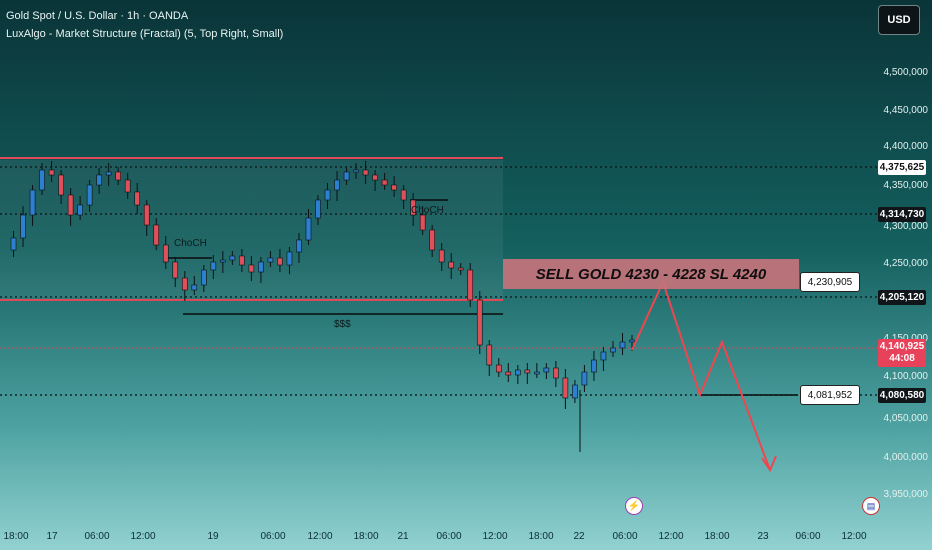 Image resolution: width=932 pixels, height=550 pixels. Describe the element at coordinates (906, 110) in the screenshot. I see `price-tick: 4,450,000` at that location.